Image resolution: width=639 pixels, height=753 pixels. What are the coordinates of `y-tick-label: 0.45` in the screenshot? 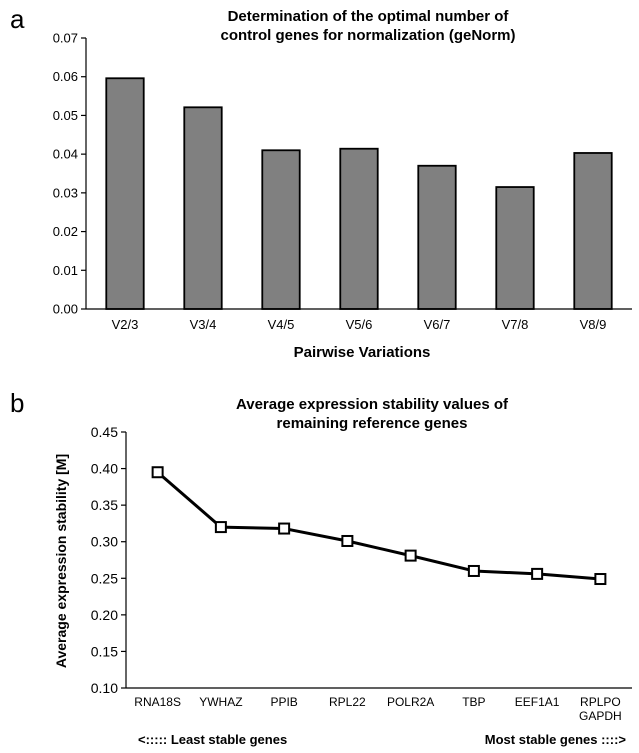 It's located at (104, 432).